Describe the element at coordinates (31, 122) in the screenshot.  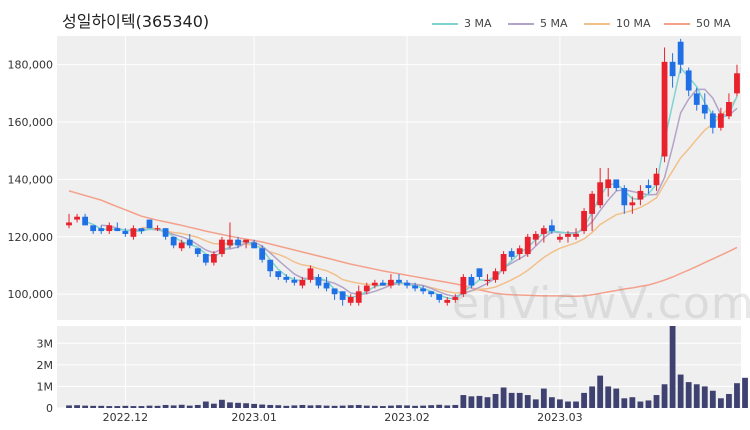
I see `price-tick-label: 160,000` at that location.